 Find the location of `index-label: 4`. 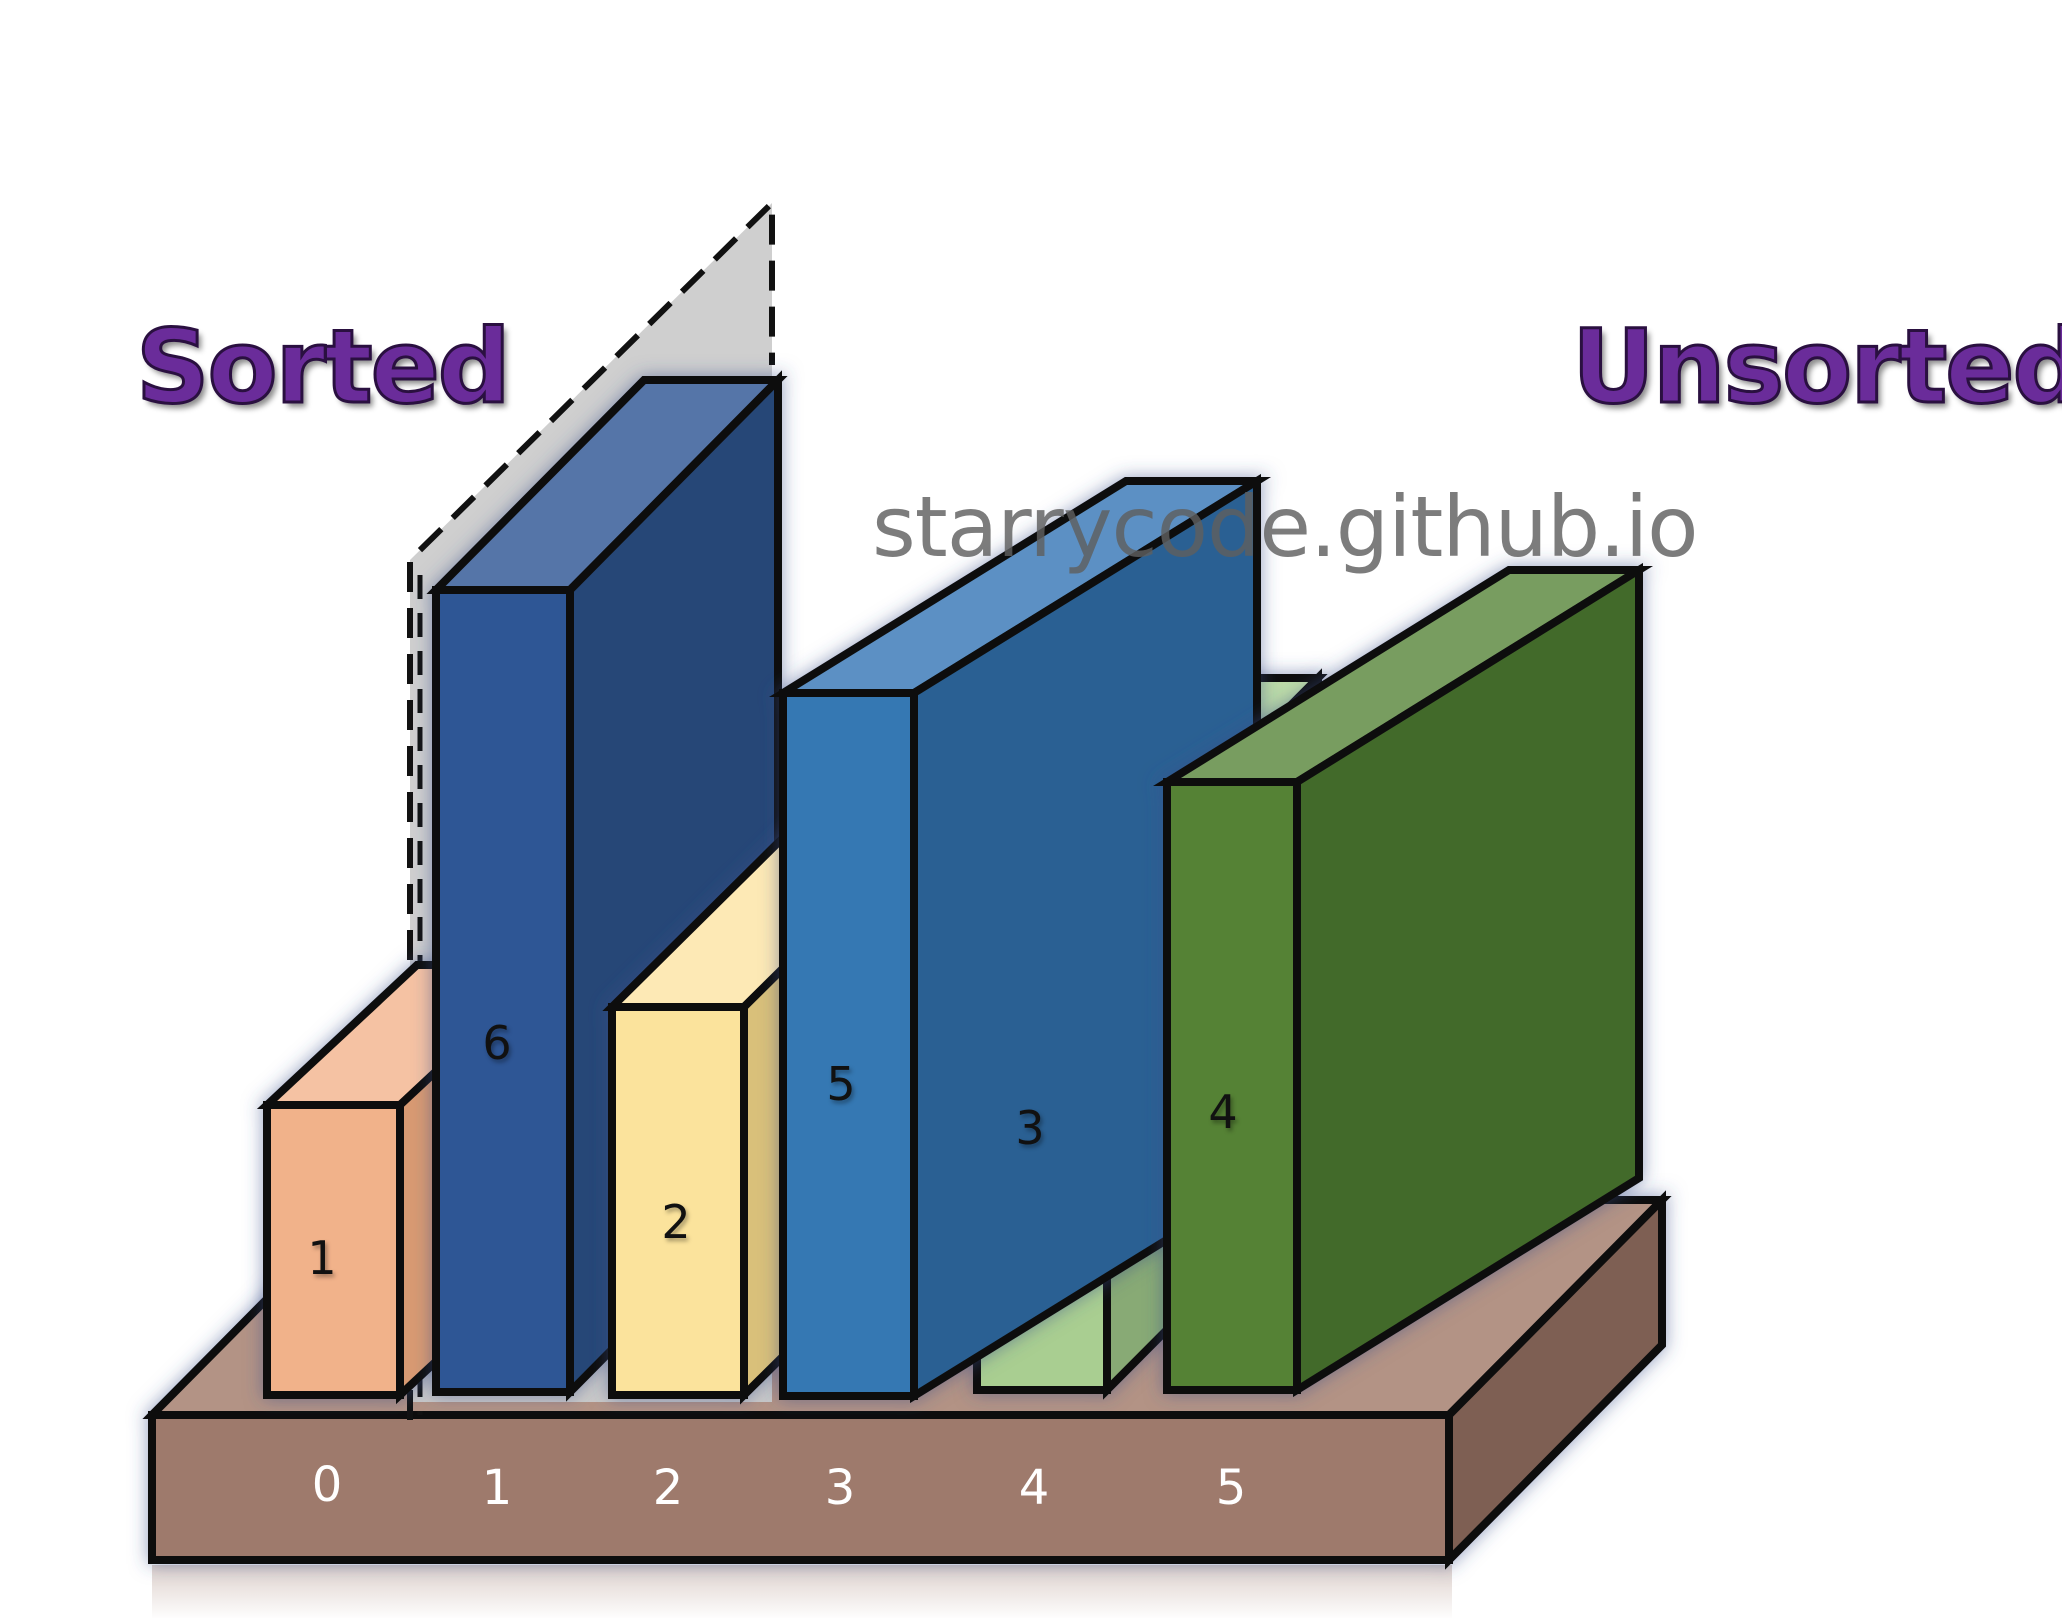

index-label: 4 is located at coordinates (1034, 1488).